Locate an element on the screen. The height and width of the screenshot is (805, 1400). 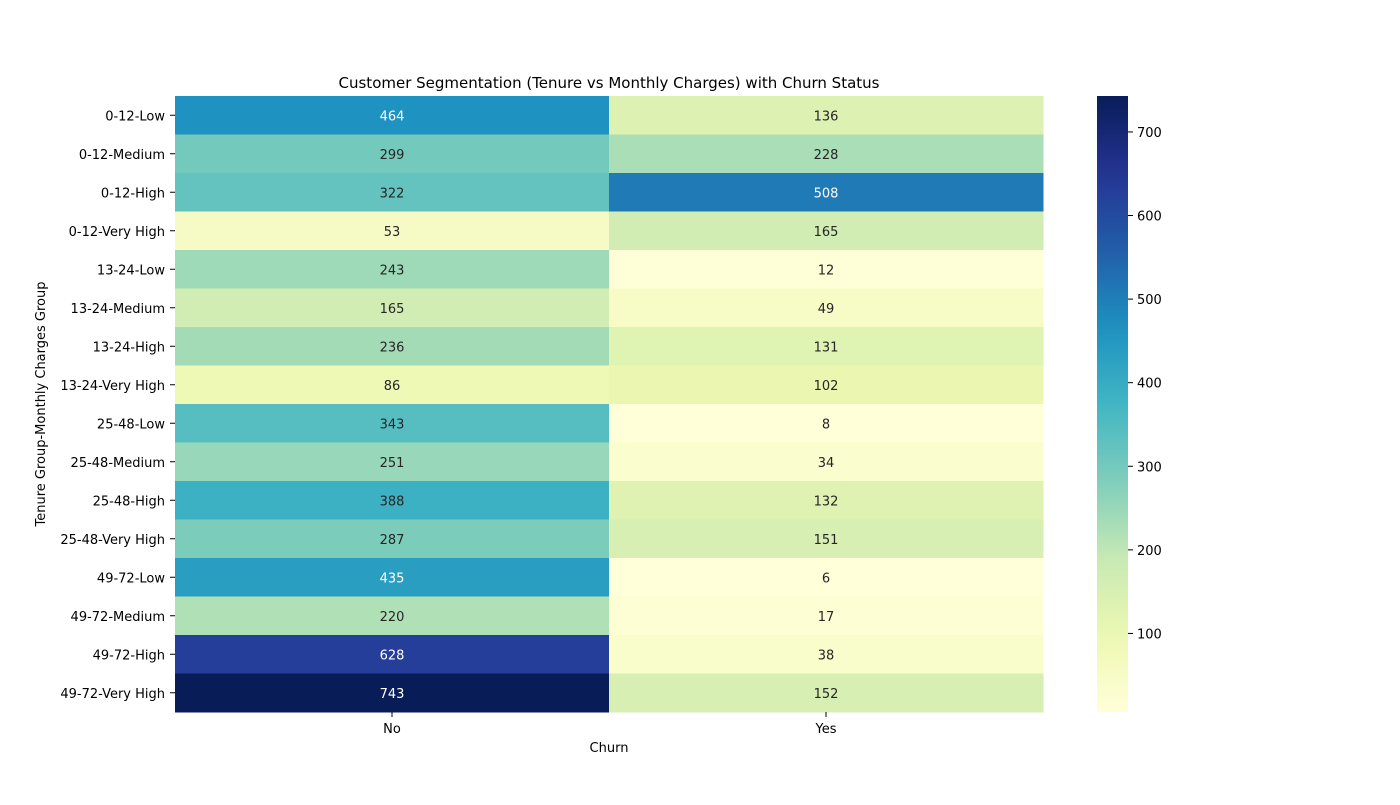
x-axis-label: Churn is located at coordinates (609, 748).